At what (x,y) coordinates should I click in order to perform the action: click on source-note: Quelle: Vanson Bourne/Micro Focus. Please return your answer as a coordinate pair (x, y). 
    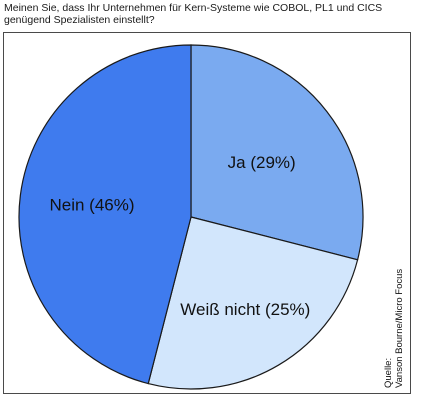
    Looking at the image, I should click on (394, 328).